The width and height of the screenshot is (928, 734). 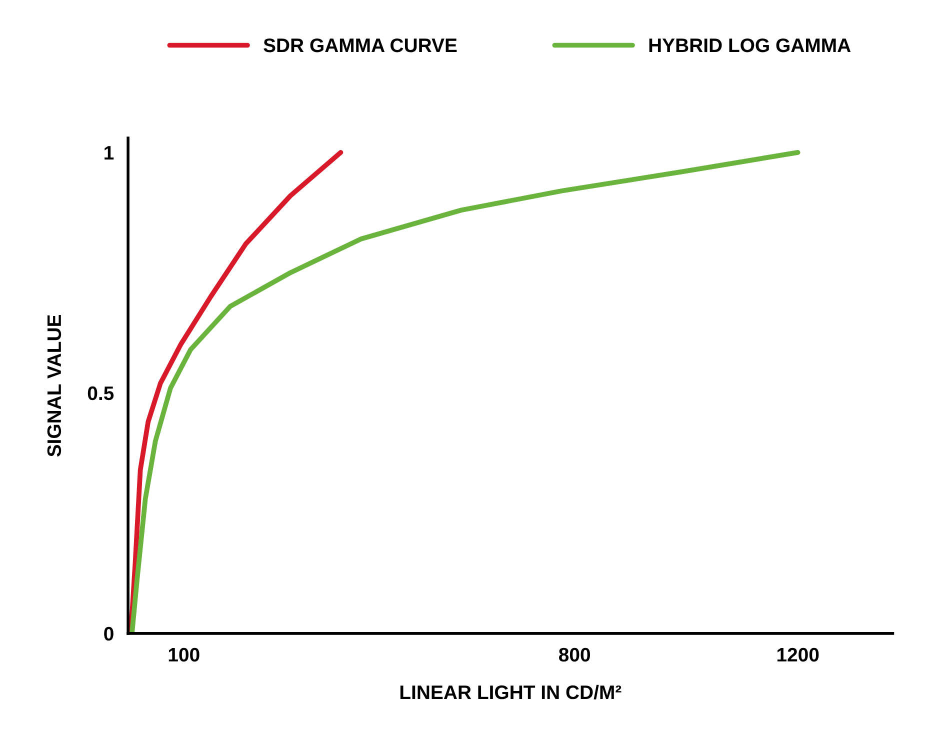 I want to click on legend-label: HYBRID LOG GAMMA, so click(x=750, y=45).